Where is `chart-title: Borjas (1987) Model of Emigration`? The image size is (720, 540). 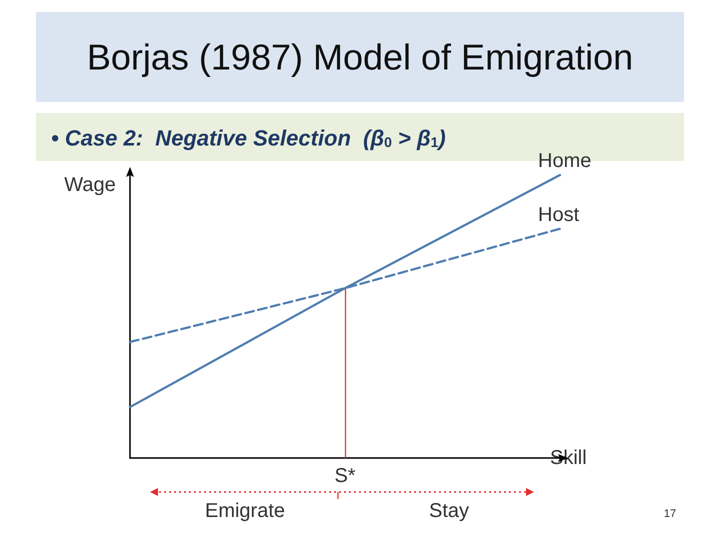 chart-title: Borjas (1987) Model of Emigration is located at coordinates (360, 57).